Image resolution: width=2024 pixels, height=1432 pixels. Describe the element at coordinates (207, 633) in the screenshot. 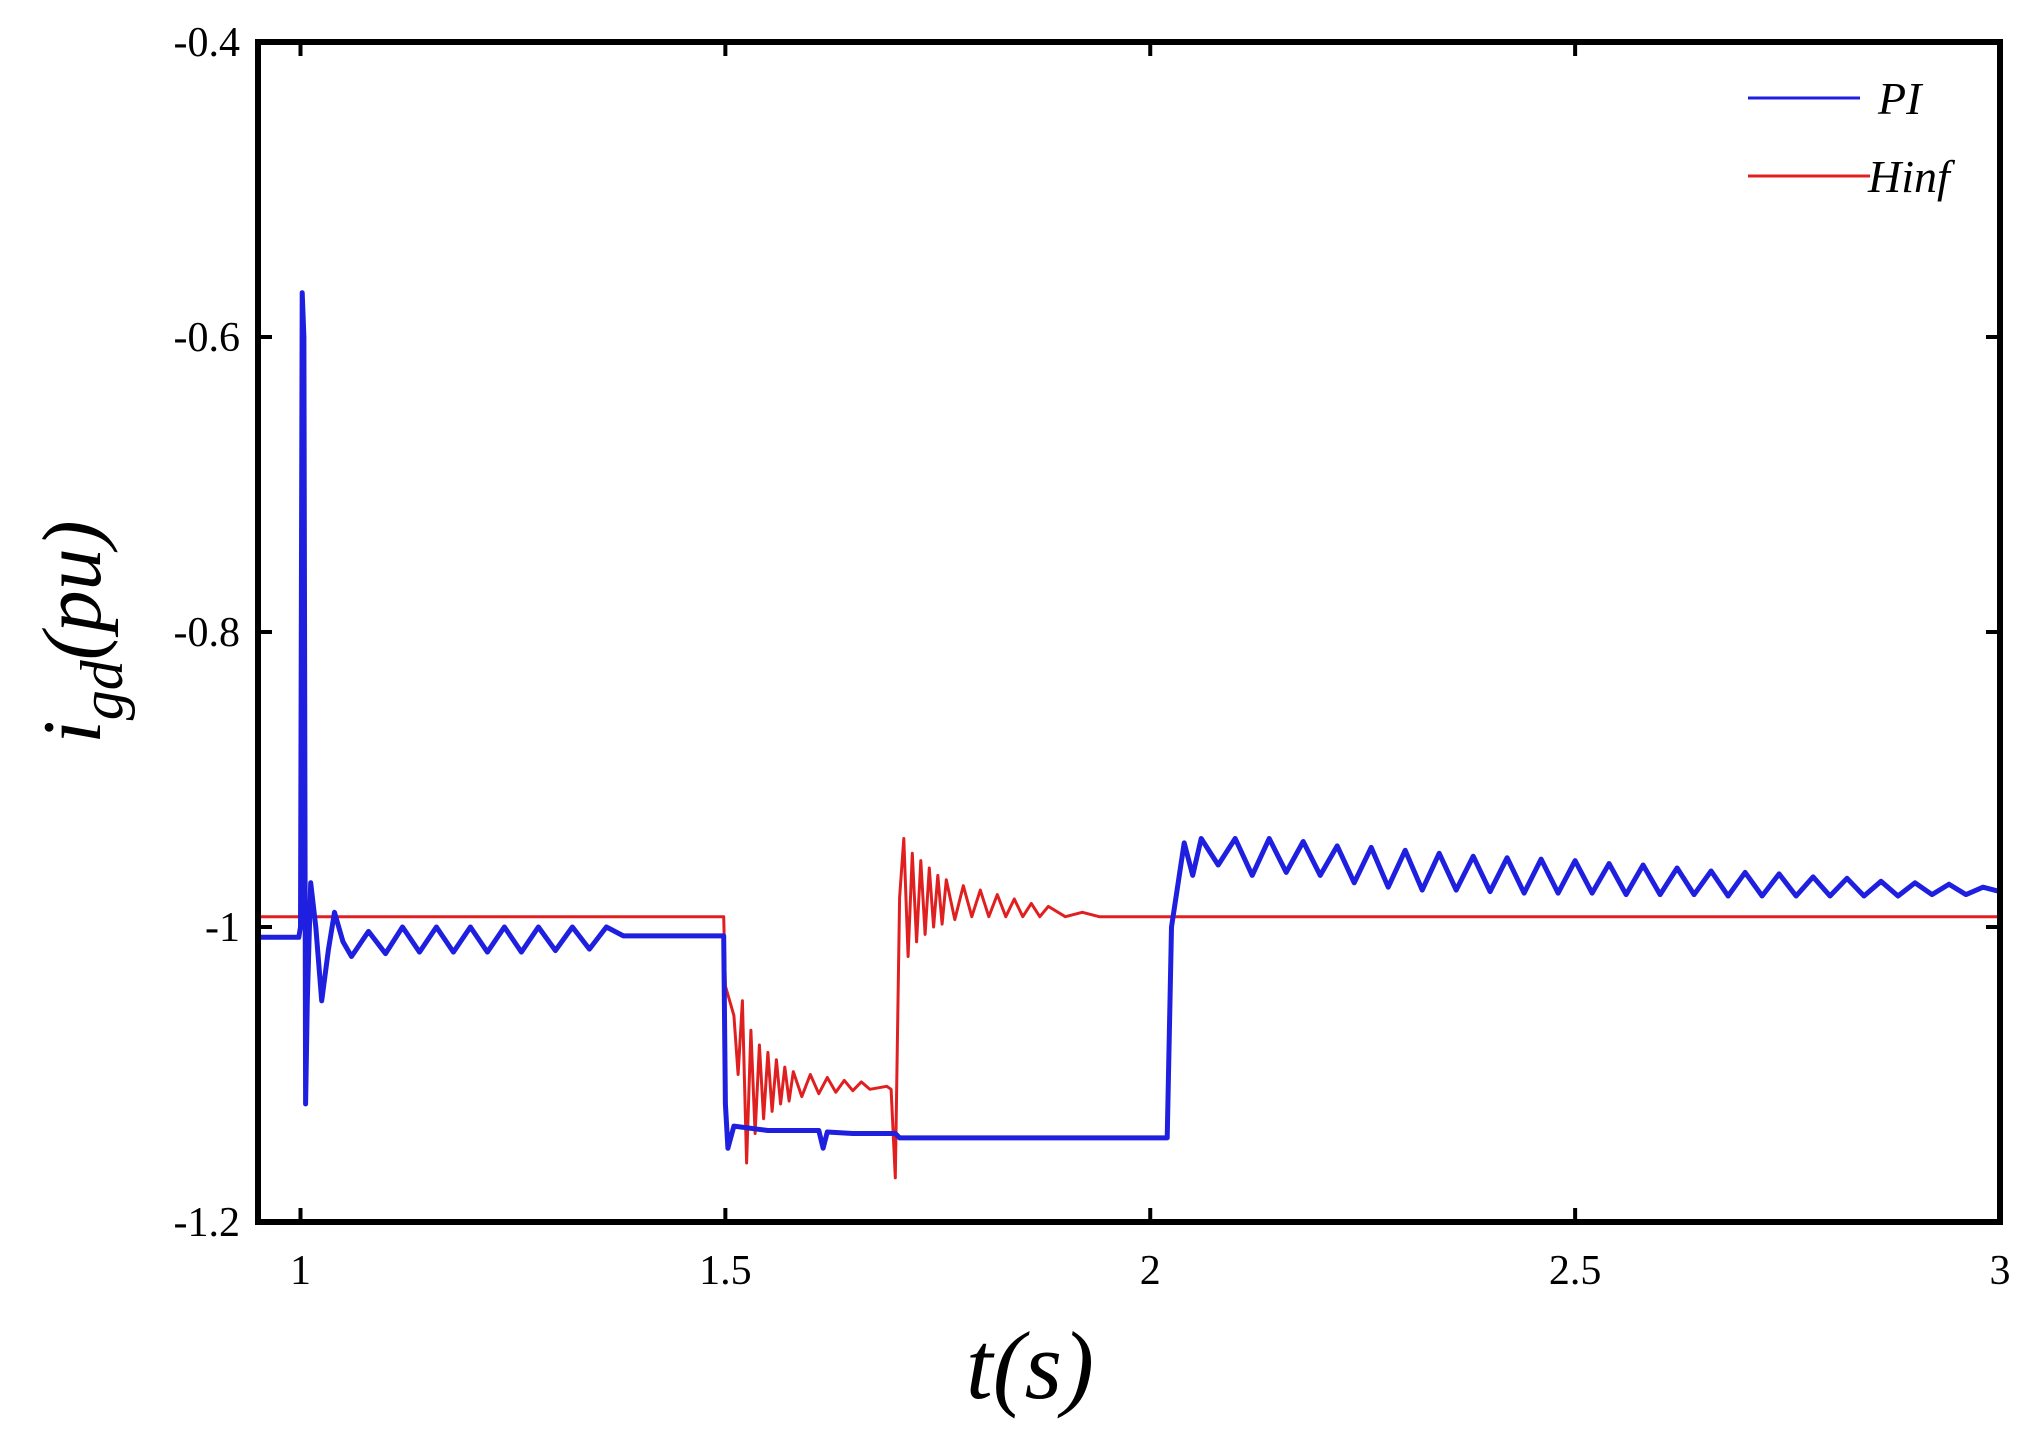

I see `y-tick-label: -0.8` at that location.